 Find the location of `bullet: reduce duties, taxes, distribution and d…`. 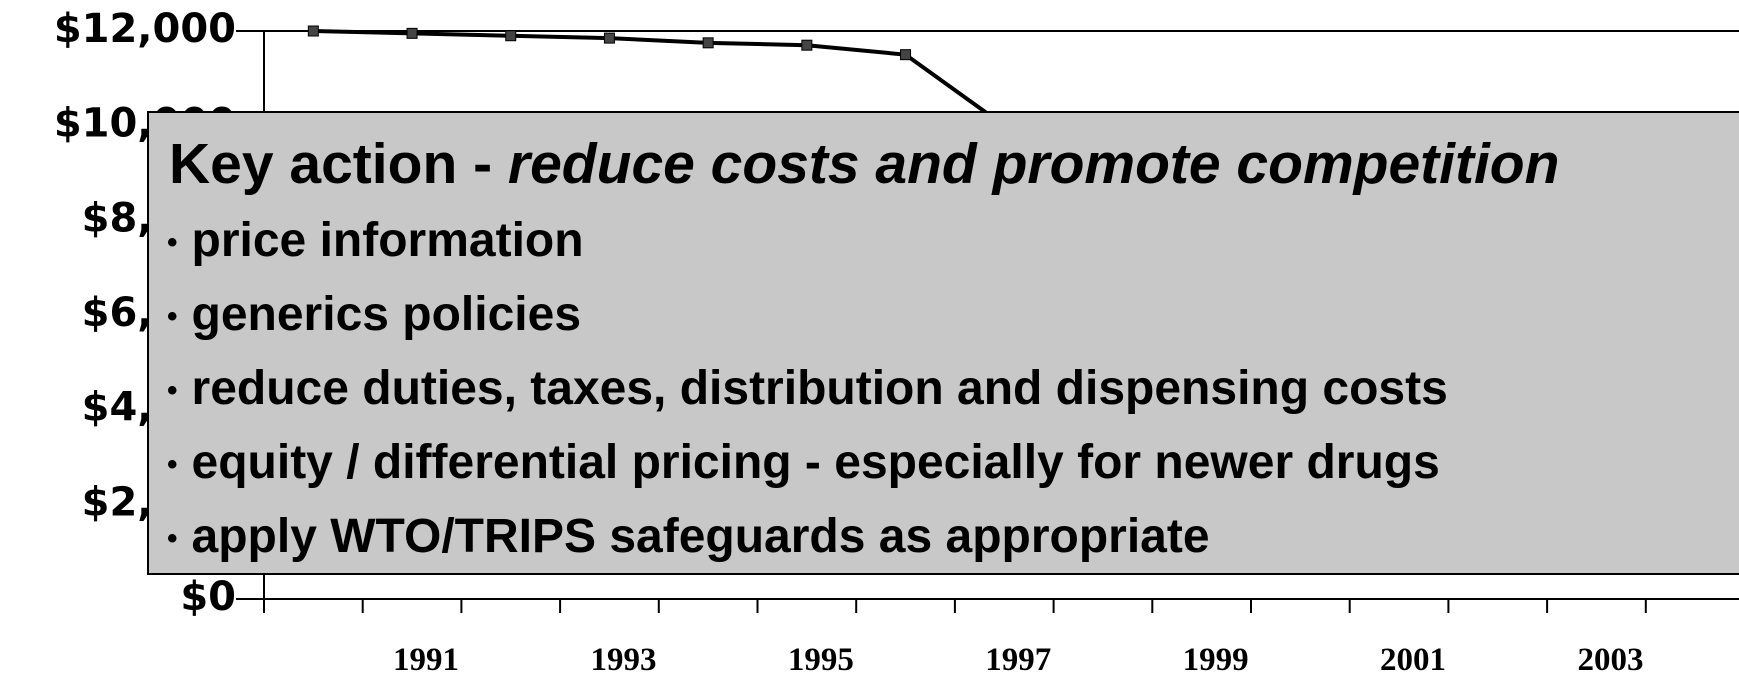

bullet: reduce duties, taxes, distribution and d… is located at coordinates (807, 398).